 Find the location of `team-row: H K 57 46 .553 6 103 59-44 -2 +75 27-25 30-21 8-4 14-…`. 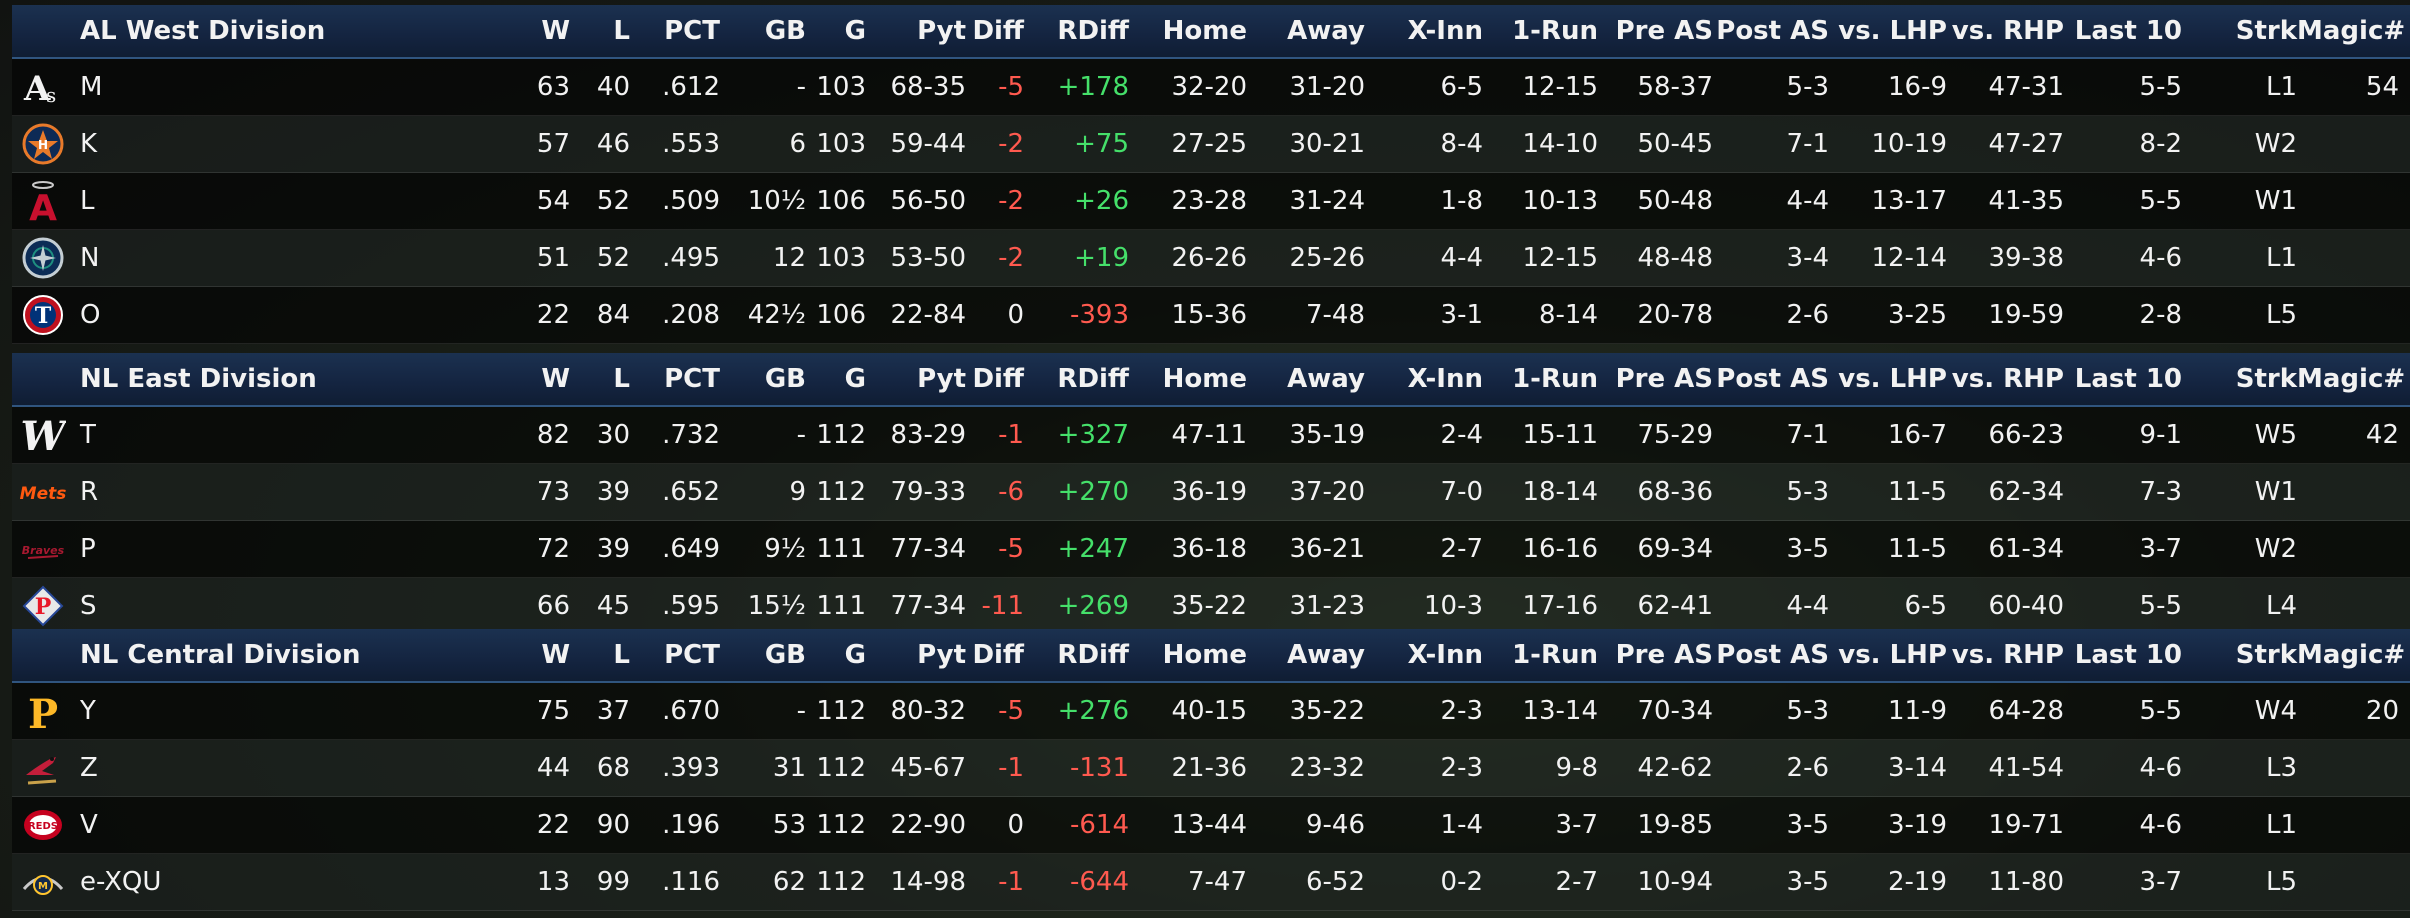

team-row: H K 57 46 .553 6 103 59-44 -2 +75 27-25 30-21 8-4 14-… is located at coordinates (1211, 144).